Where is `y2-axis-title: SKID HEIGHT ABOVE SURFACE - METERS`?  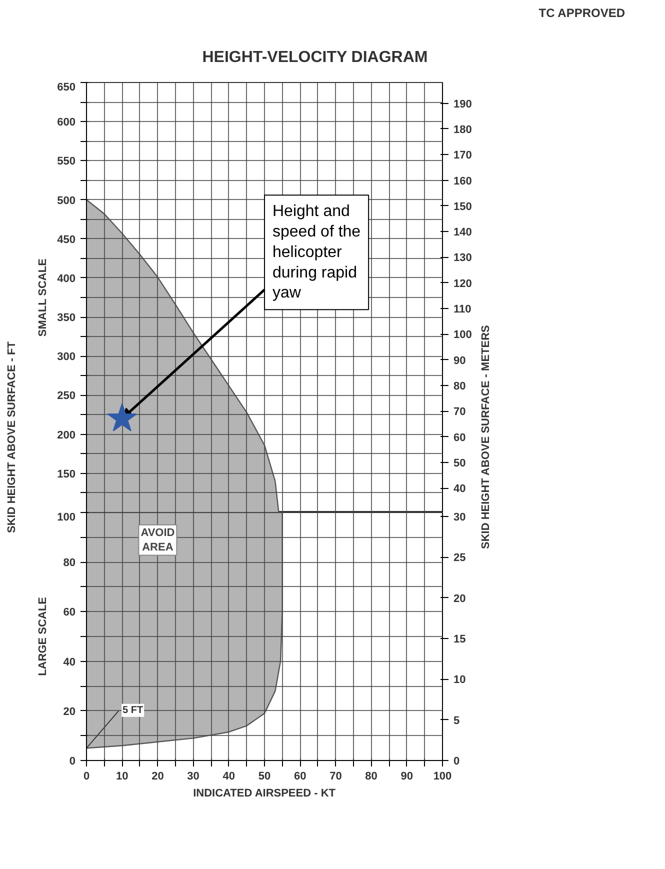 y2-axis-title: SKID HEIGHT ABOVE SURFACE - METERS is located at coordinates (486, 437).